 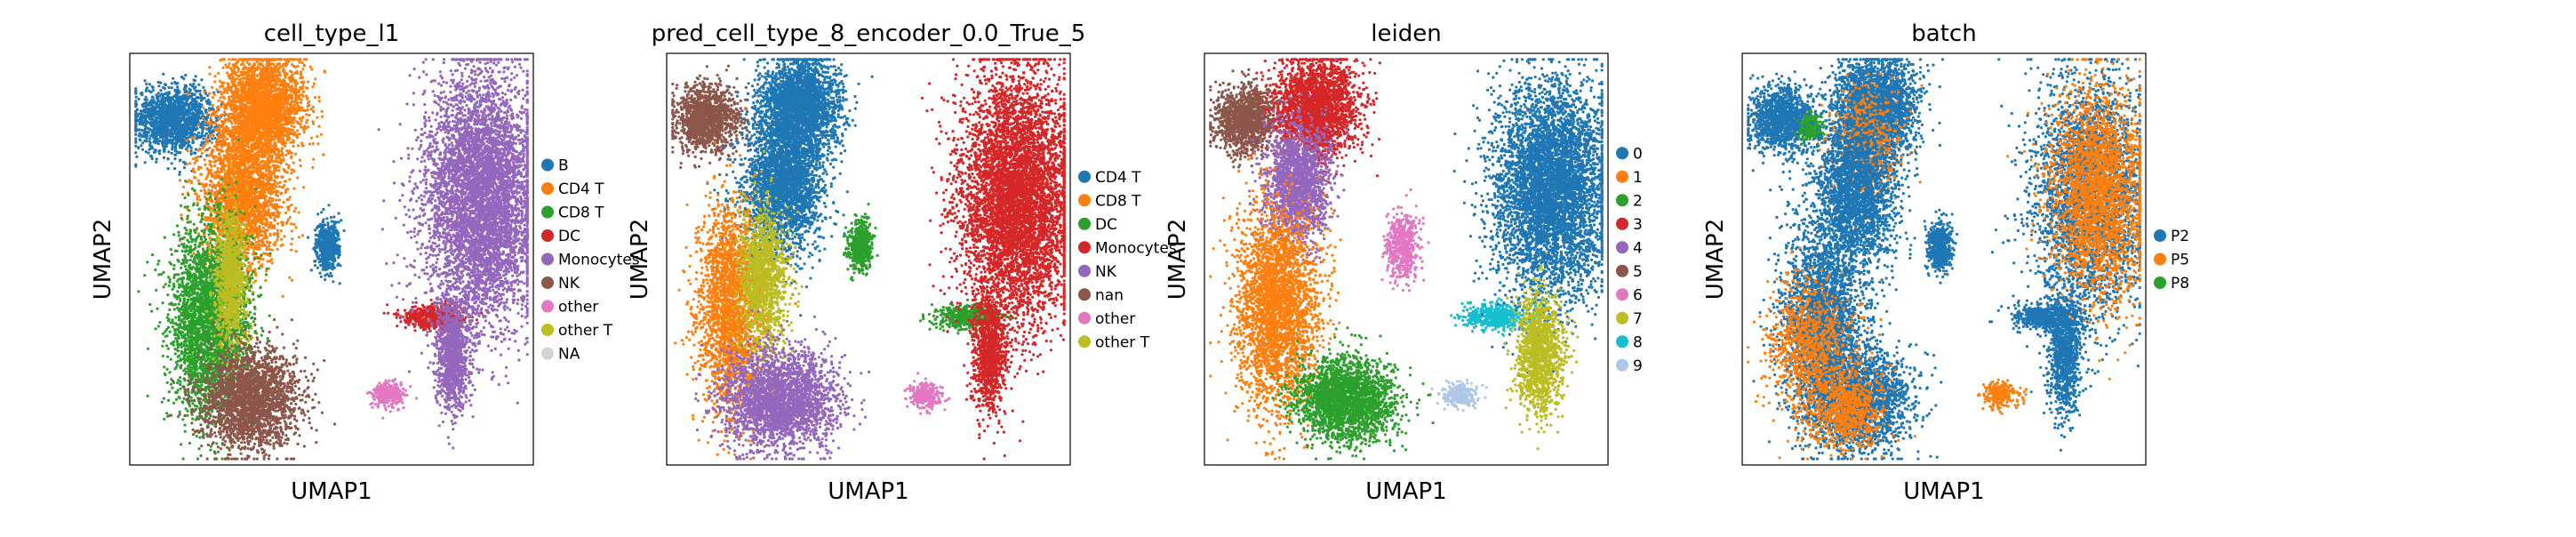 What do you see at coordinates (331, 259) in the screenshot?
I see `scatter-points` at bounding box center [331, 259].